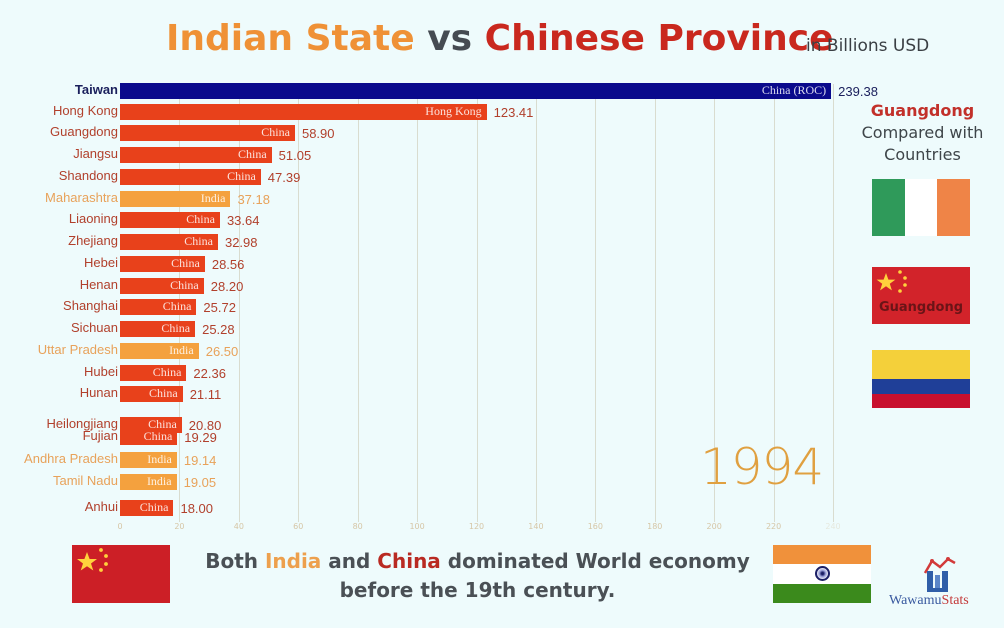 The height and width of the screenshot is (628, 1004). I want to click on logo-text-part1: Wawamu, so click(915, 600).